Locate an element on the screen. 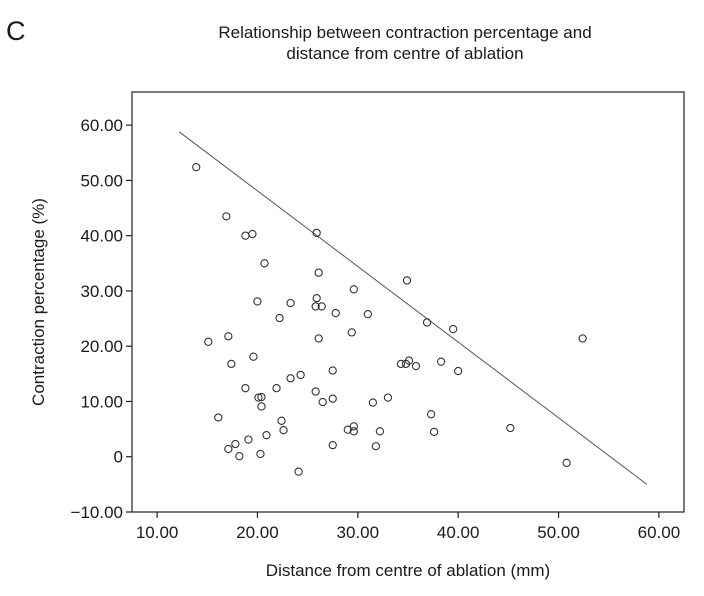 This screenshot has height=596, width=704. y-tick-label: 20.00 is located at coordinates (101, 346).